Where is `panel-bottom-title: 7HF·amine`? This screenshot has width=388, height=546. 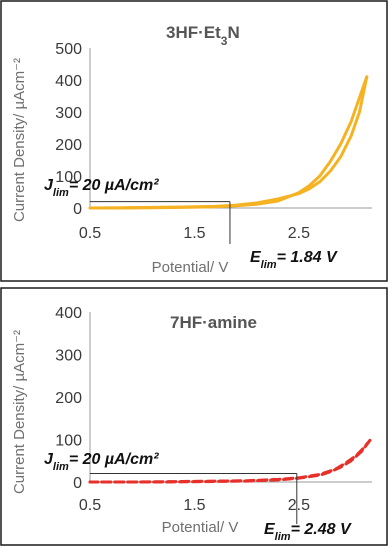
panel-bottom-title: 7HF·amine is located at coordinates (213, 322).